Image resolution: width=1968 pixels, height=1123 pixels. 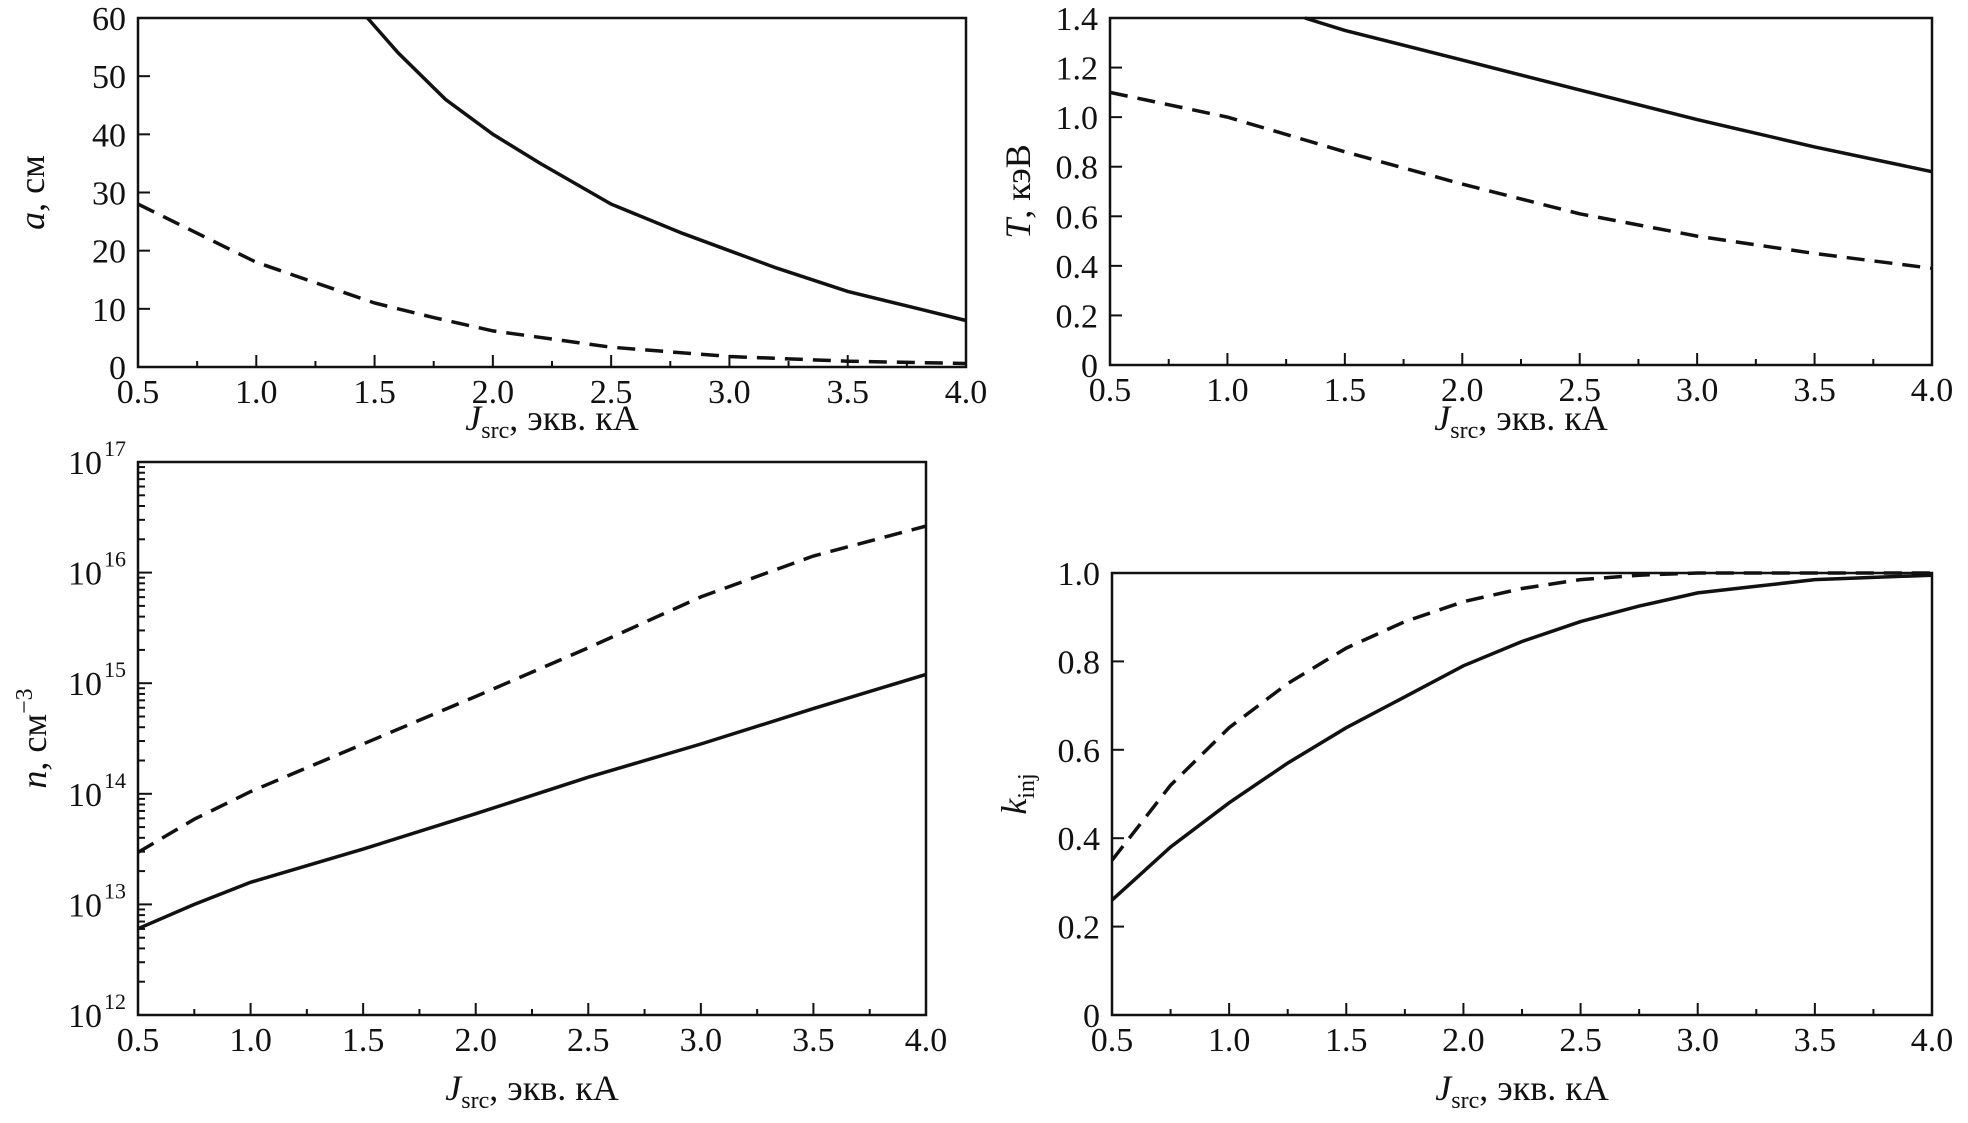 What do you see at coordinates (115, 669) in the screenshot?
I see `y-tick-exponent: 15` at bounding box center [115, 669].